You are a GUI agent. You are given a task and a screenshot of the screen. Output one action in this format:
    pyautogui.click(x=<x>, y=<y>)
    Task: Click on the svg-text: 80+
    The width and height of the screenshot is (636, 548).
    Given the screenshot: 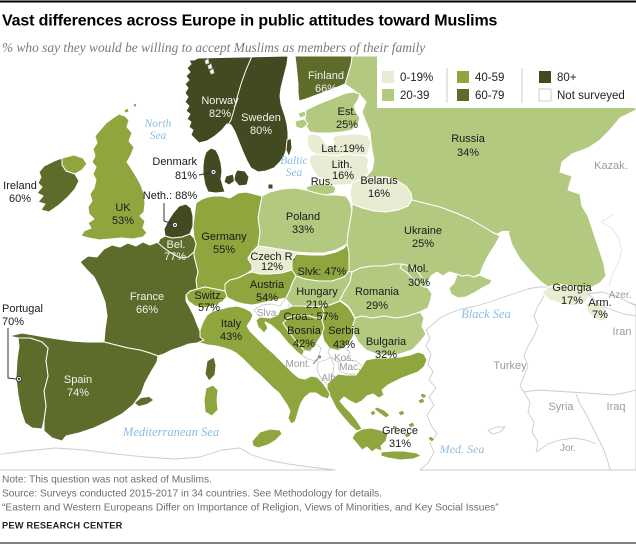 What is the action you would take?
    pyautogui.click(x=567, y=78)
    